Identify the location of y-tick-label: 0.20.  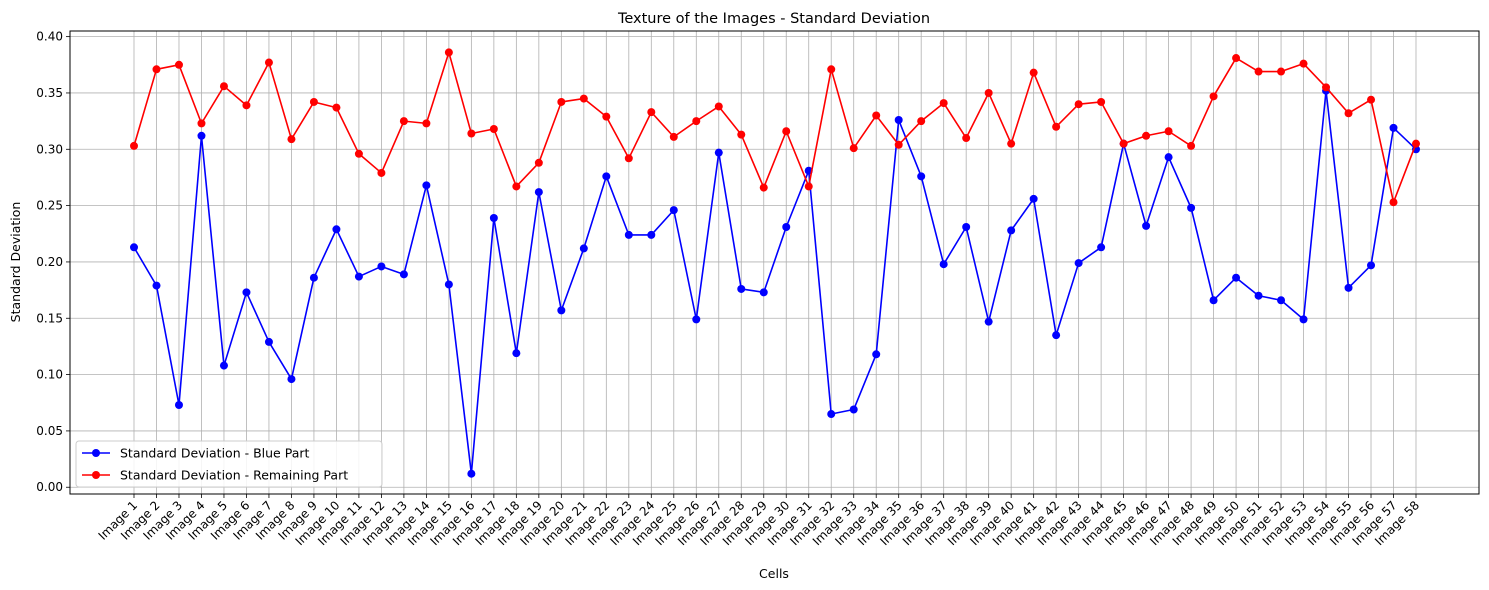
(49, 262).